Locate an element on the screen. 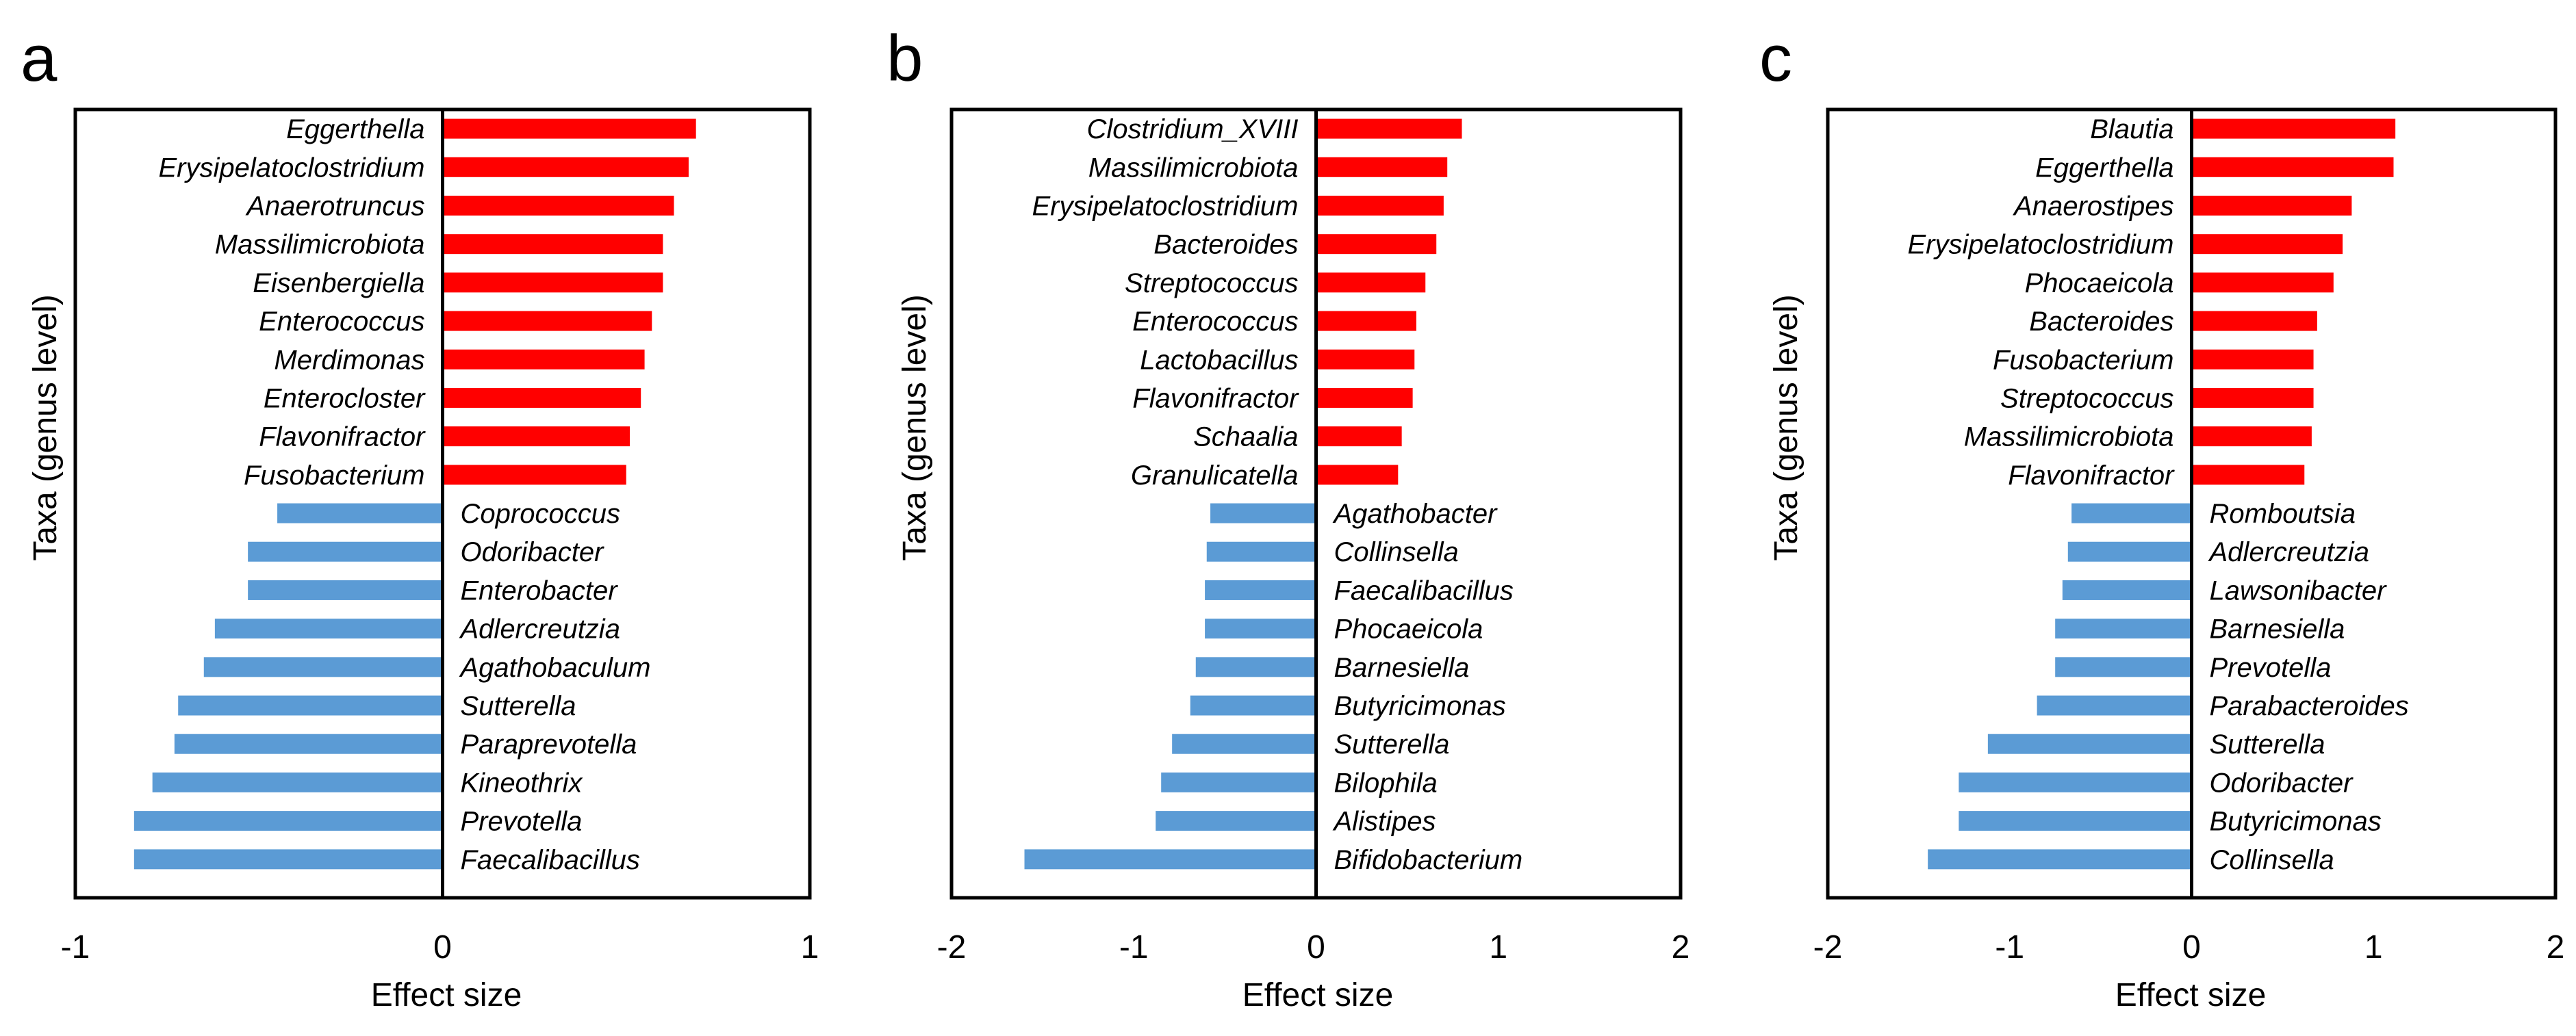 Image resolution: width=2576 pixels, height=1036 pixels. x-tick-label: 0 is located at coordinates (2191, 947).